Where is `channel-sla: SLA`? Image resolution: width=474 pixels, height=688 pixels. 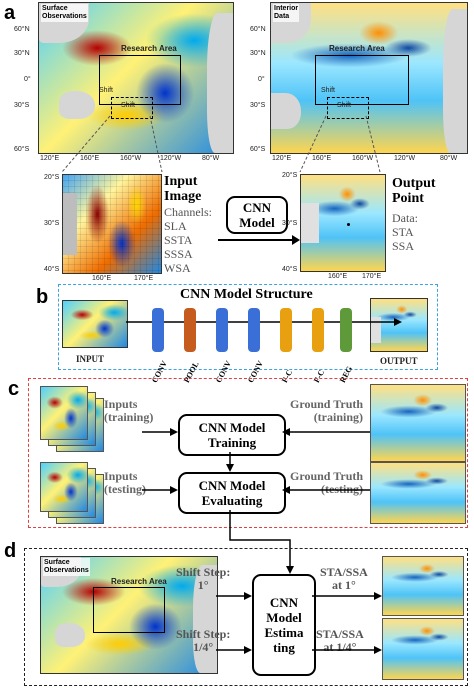
channel-sla: SLA is located at coordinates (175, 226).